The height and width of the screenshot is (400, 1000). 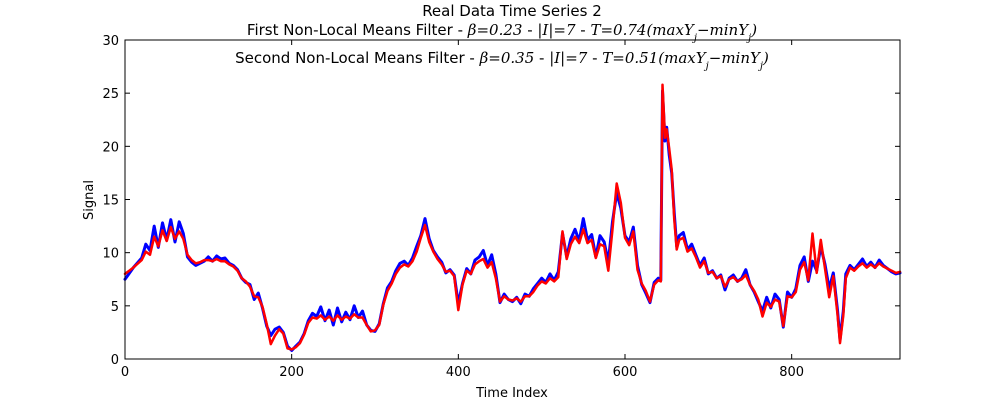 What do you see at coordinates (89, 200) in the screenshot?
I see `y-axis-label: Signal` at bounding box center [89, 200].